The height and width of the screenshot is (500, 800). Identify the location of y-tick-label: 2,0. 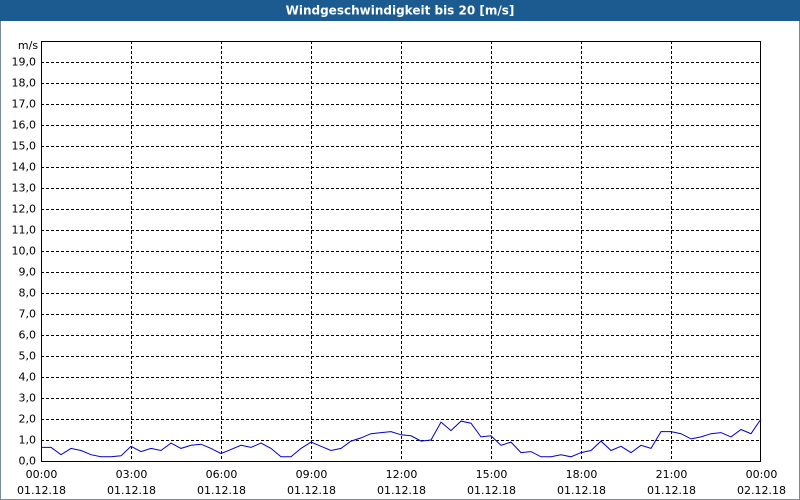
(28, 419).